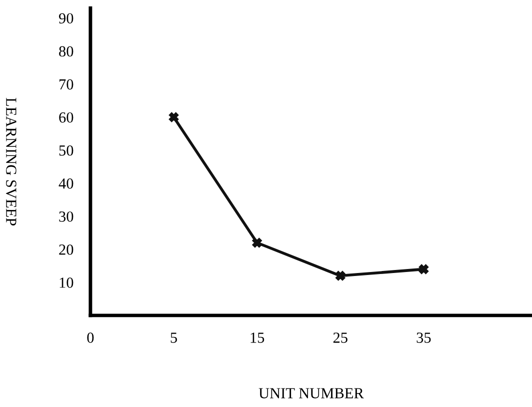 This screenshot has width=532, height=407. Describe the element at coordinates (66, 249) in the screenshot. I see `y-tick-label: 20` at that location.